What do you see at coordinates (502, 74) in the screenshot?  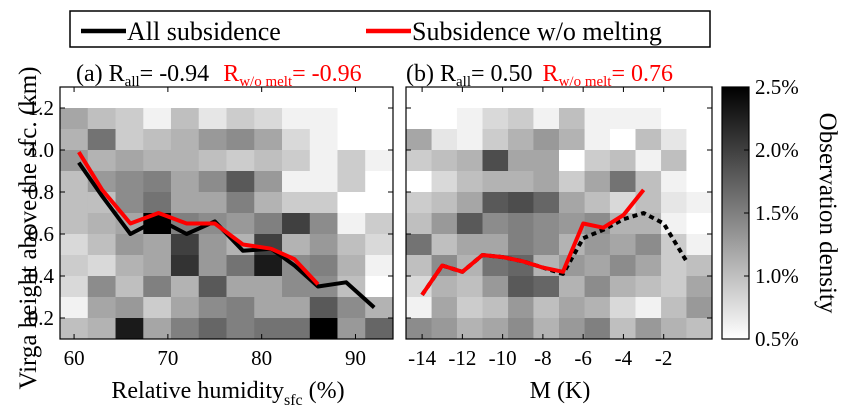 I see `panel-b-r-all-eq: = 0.50` at bounding box center [502, 74].